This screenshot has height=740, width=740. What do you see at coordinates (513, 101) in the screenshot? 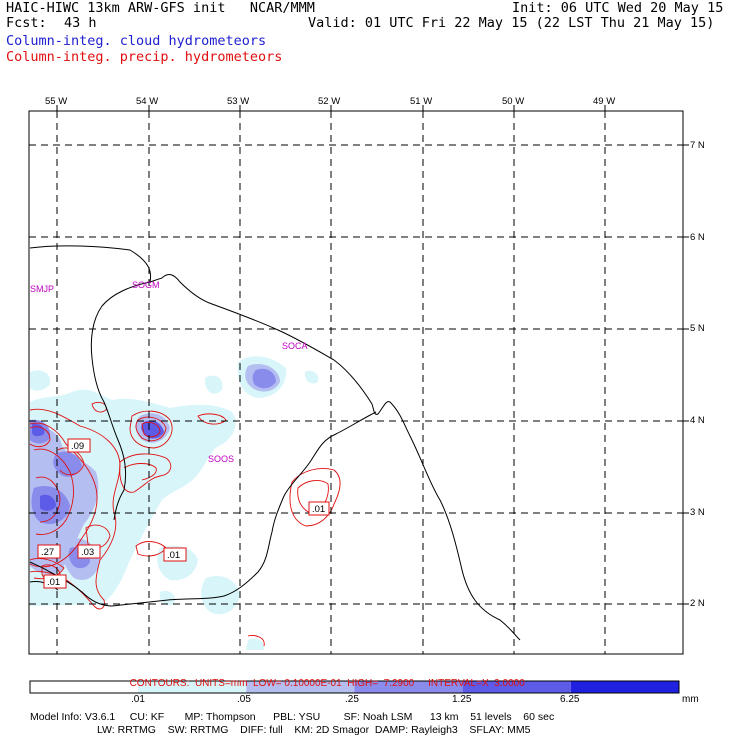
I see `lon-label-50w: 50 W` at bounding box center [513, 101].